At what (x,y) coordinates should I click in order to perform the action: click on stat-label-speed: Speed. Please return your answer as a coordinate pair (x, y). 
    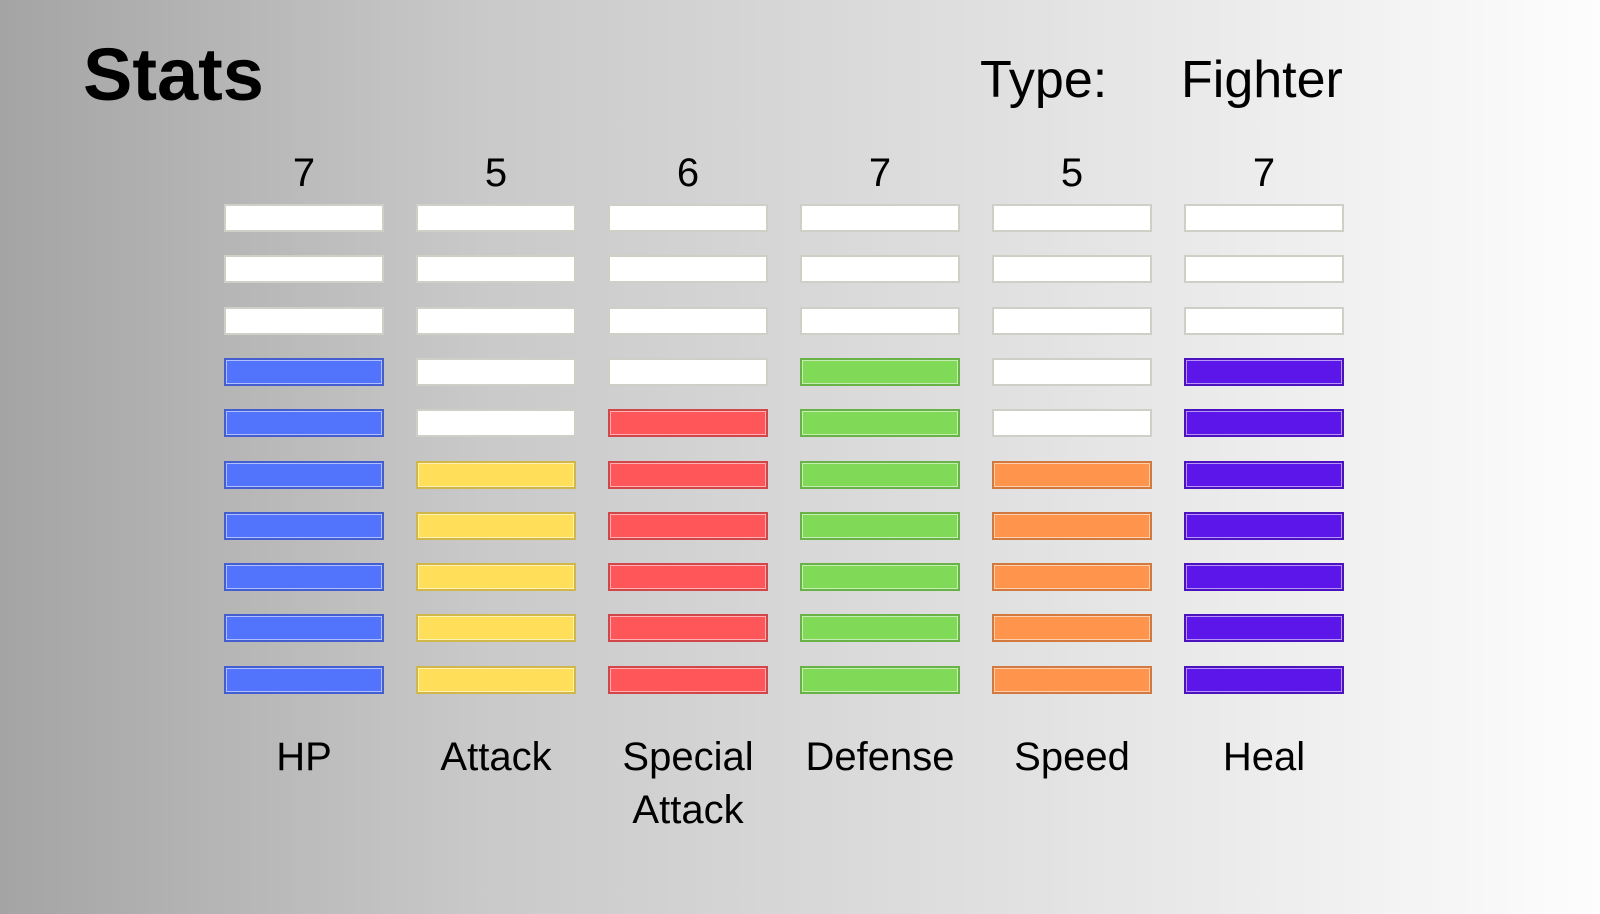
    Looking at the image, I should click on (1072, 757).